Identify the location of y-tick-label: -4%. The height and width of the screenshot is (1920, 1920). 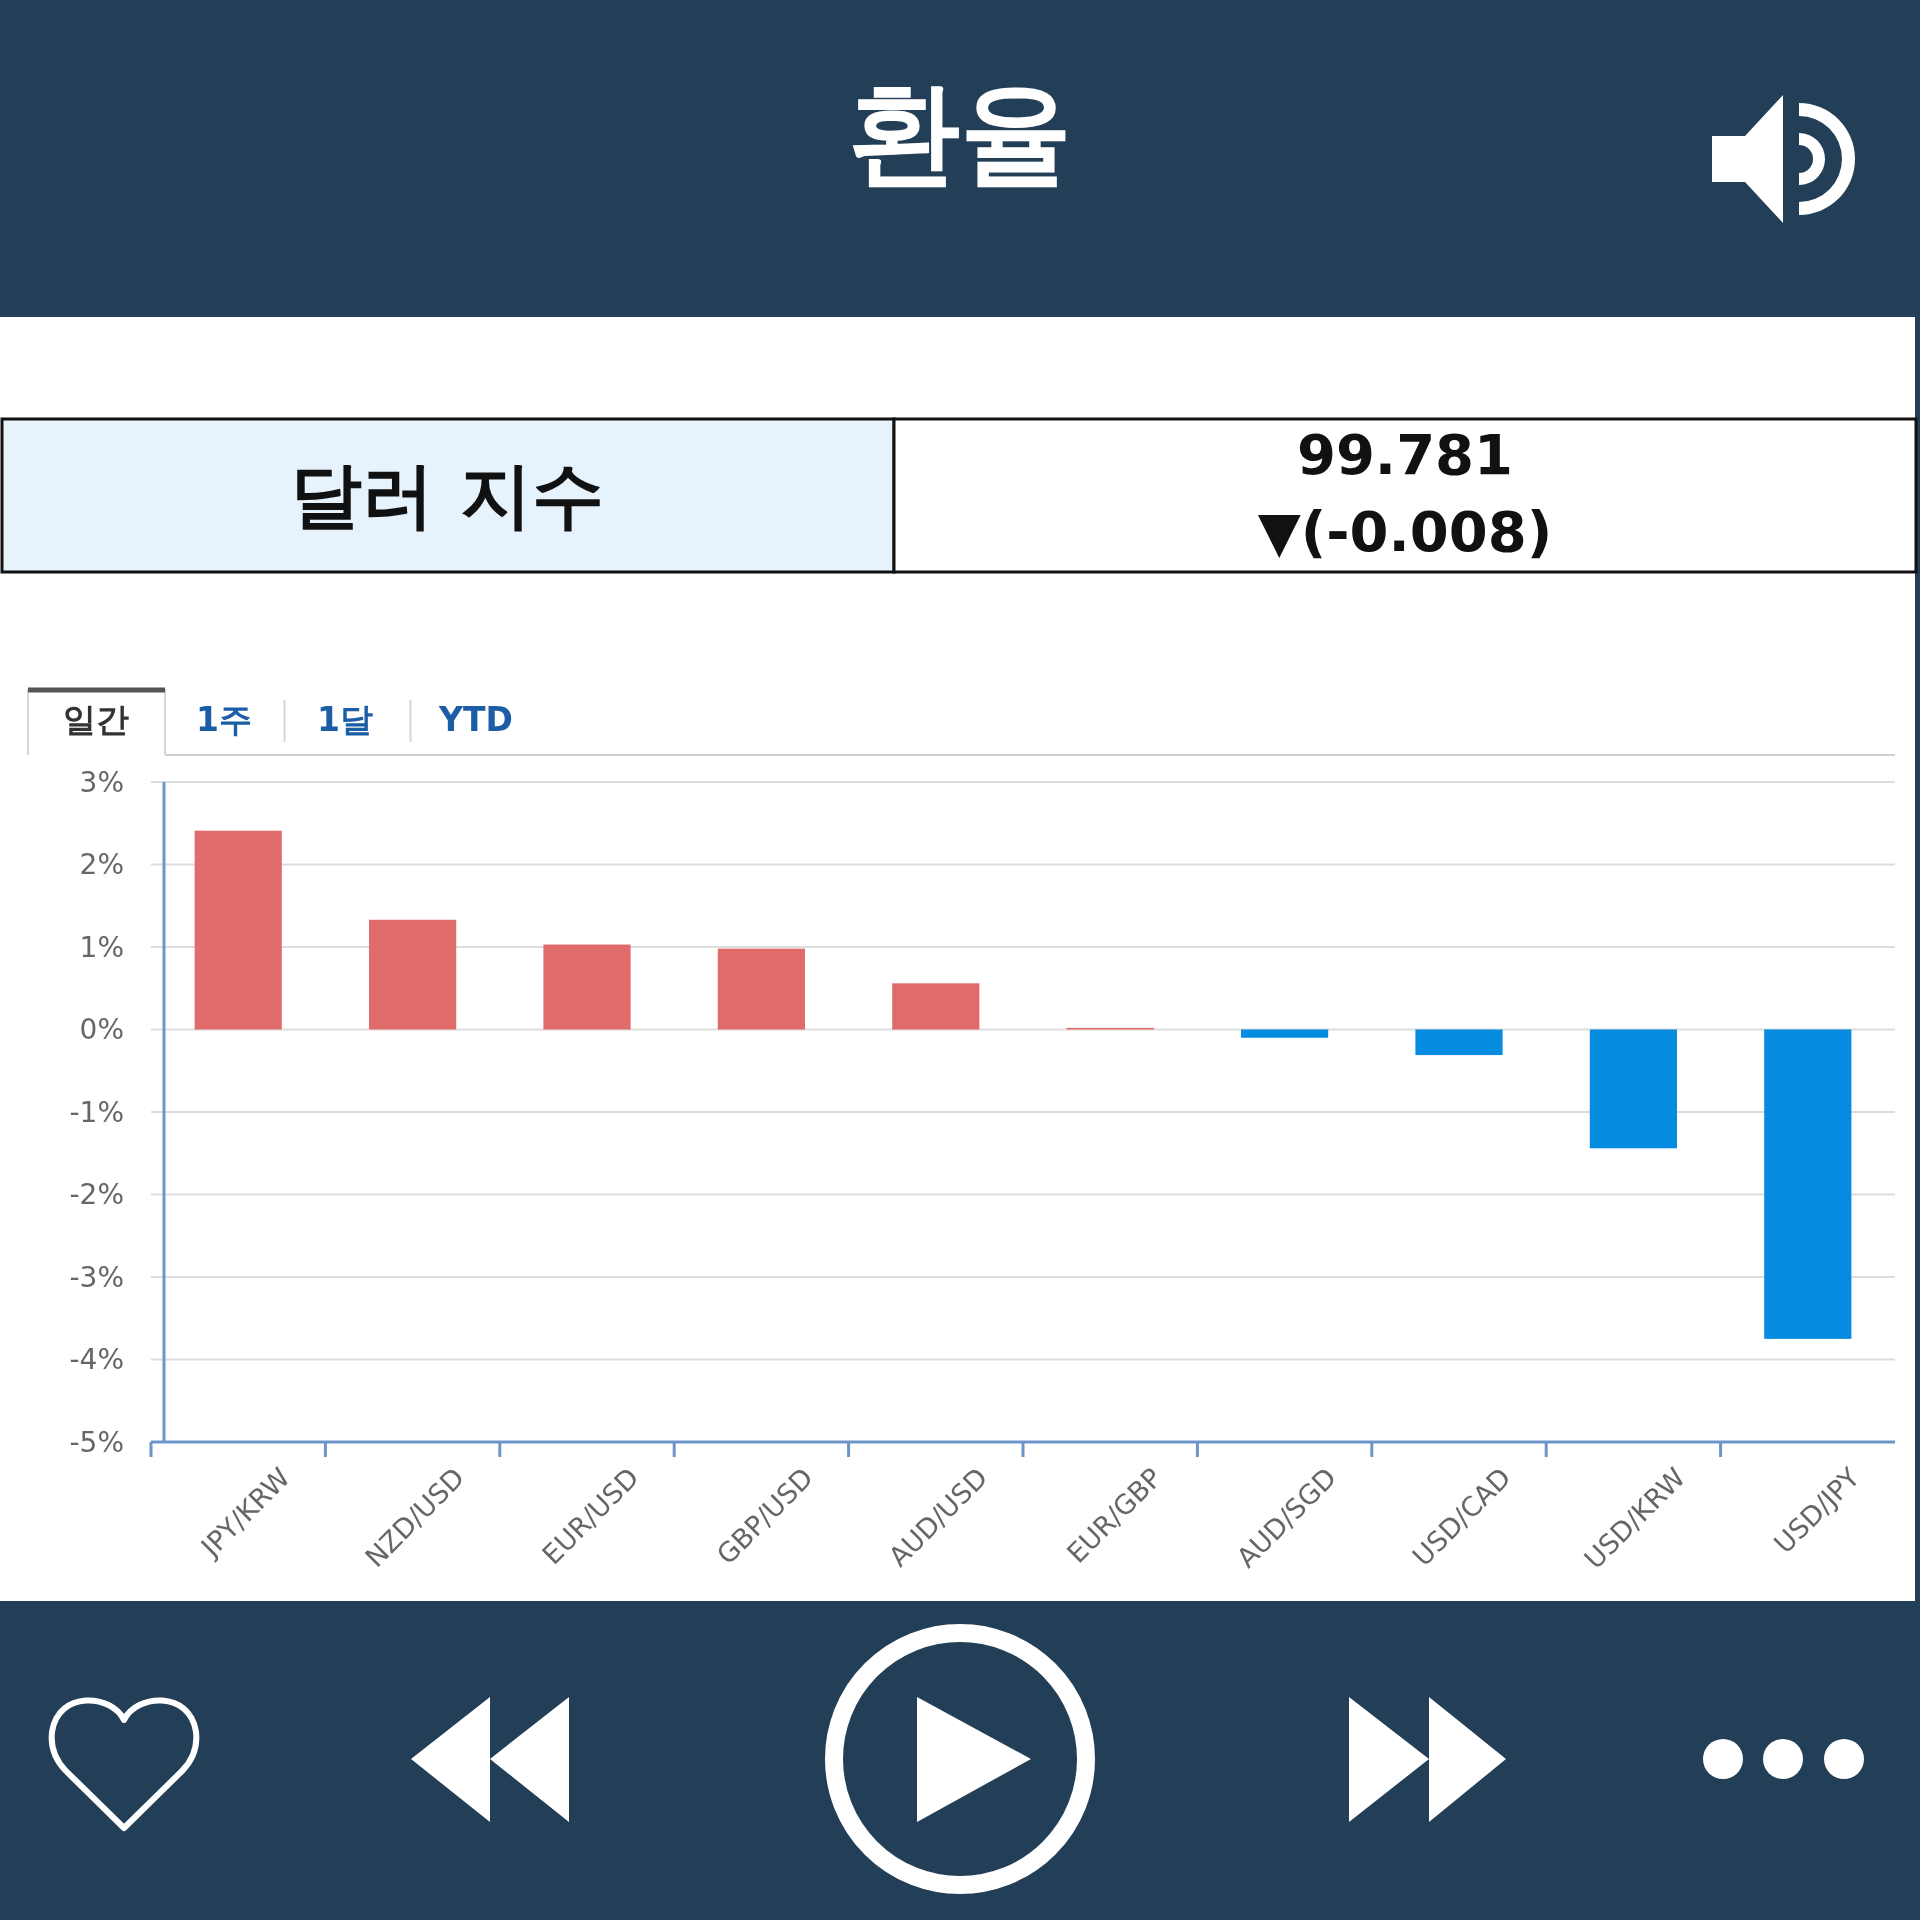
(96, 1360).